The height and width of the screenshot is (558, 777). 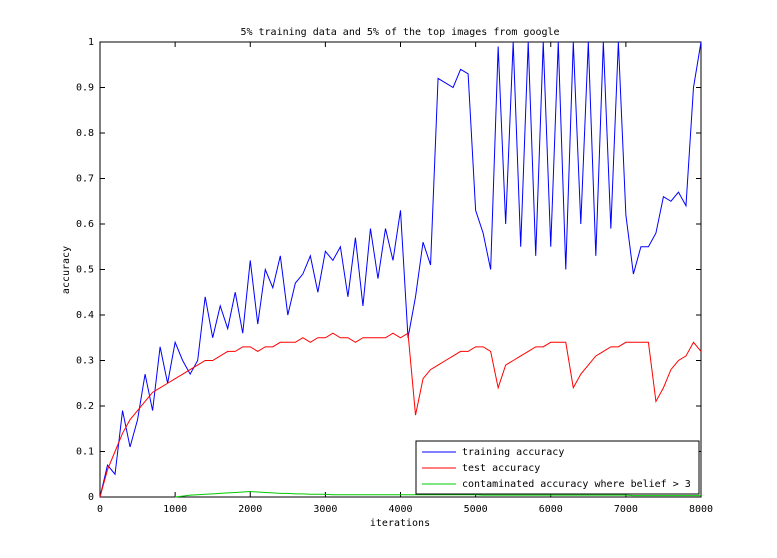 I want to click on x-tick-label: 8000, so click(x=701, y=509).